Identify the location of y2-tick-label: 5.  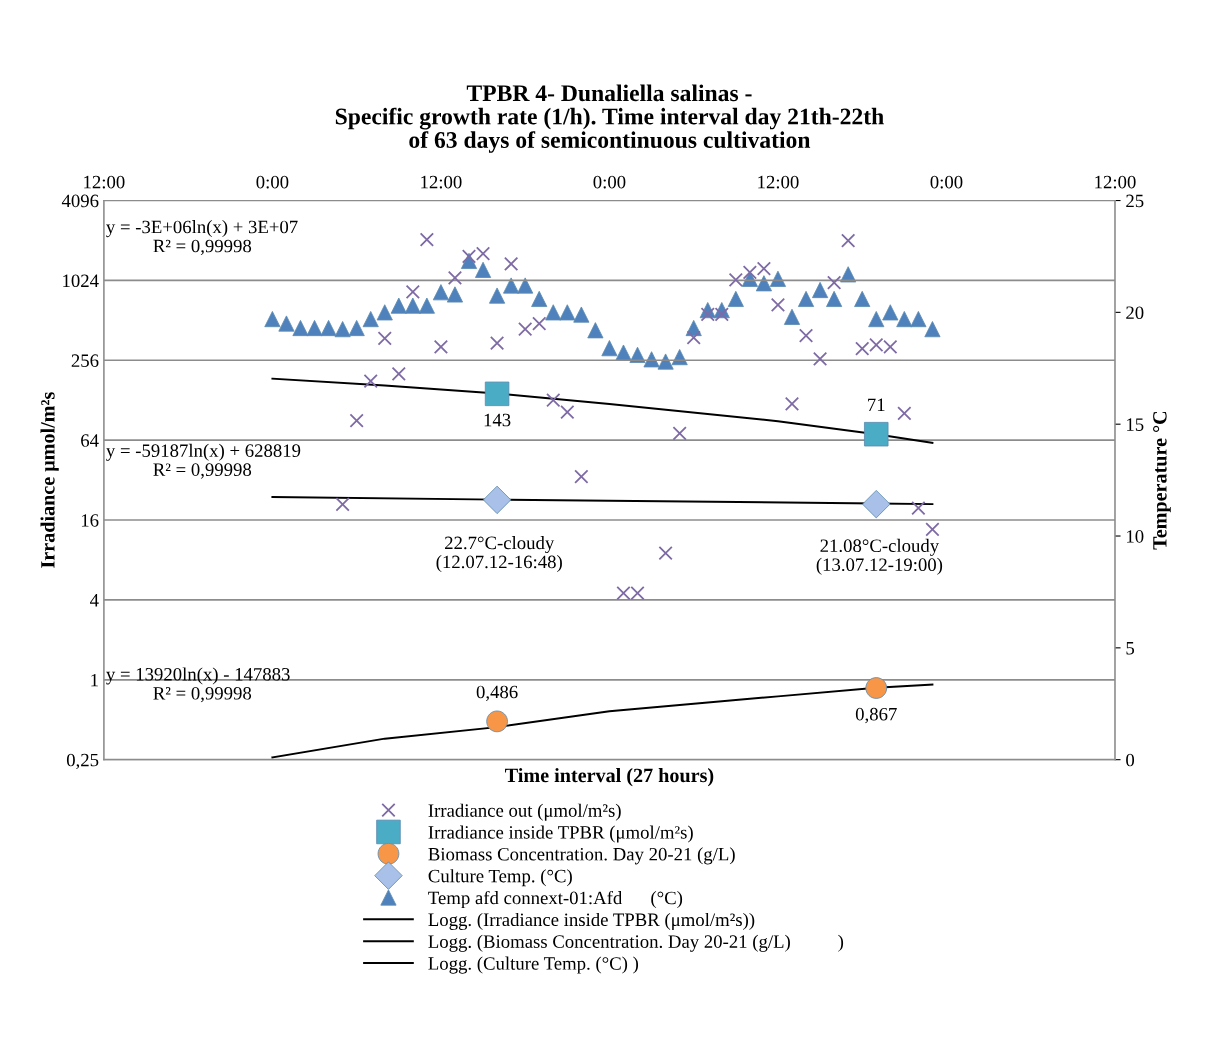
(1130, 648).